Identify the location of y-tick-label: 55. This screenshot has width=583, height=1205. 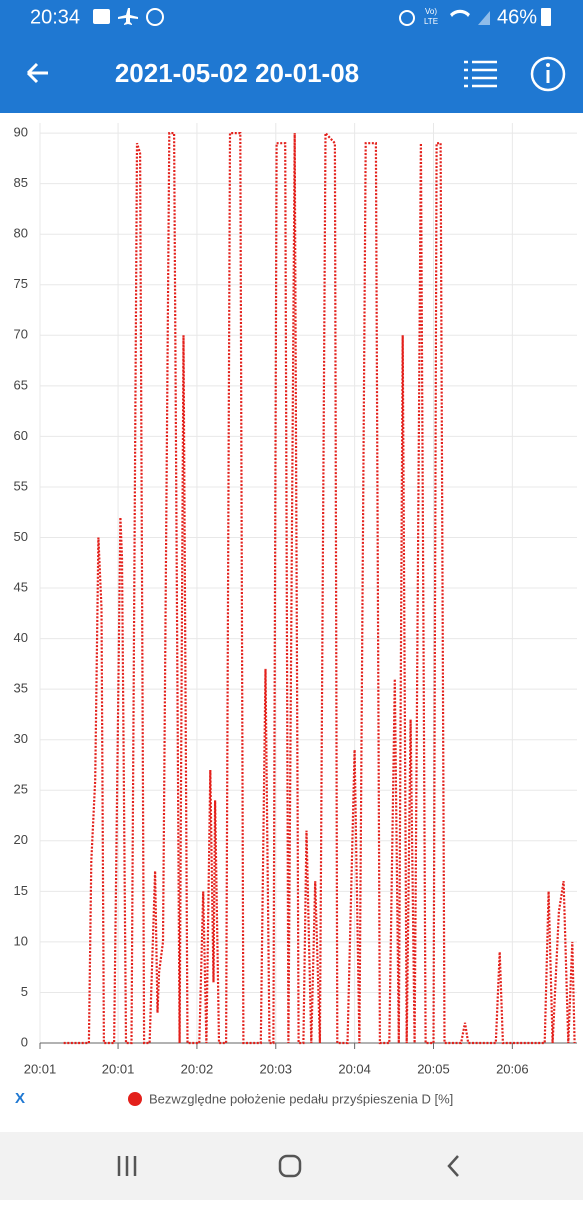
(21, 485).